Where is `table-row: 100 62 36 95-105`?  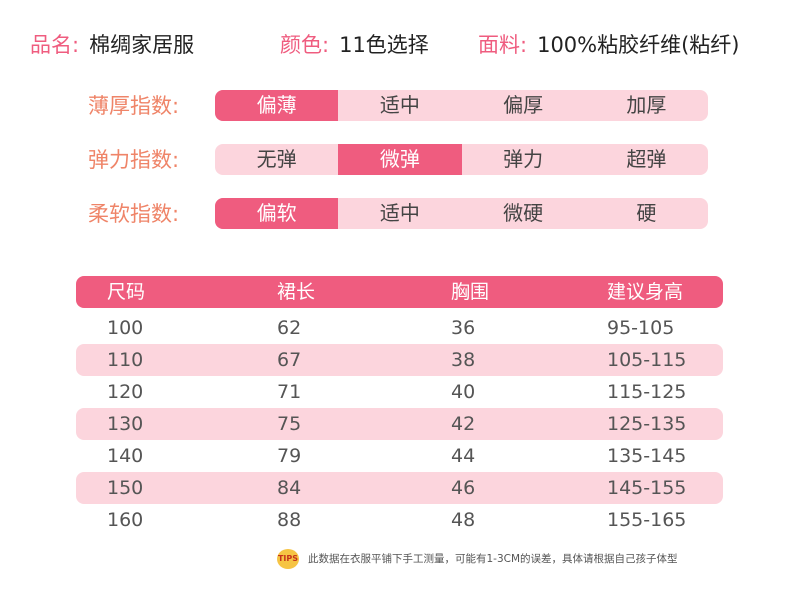 table-row: 100 62 36 95-105 is located at coordinates (399, 328).